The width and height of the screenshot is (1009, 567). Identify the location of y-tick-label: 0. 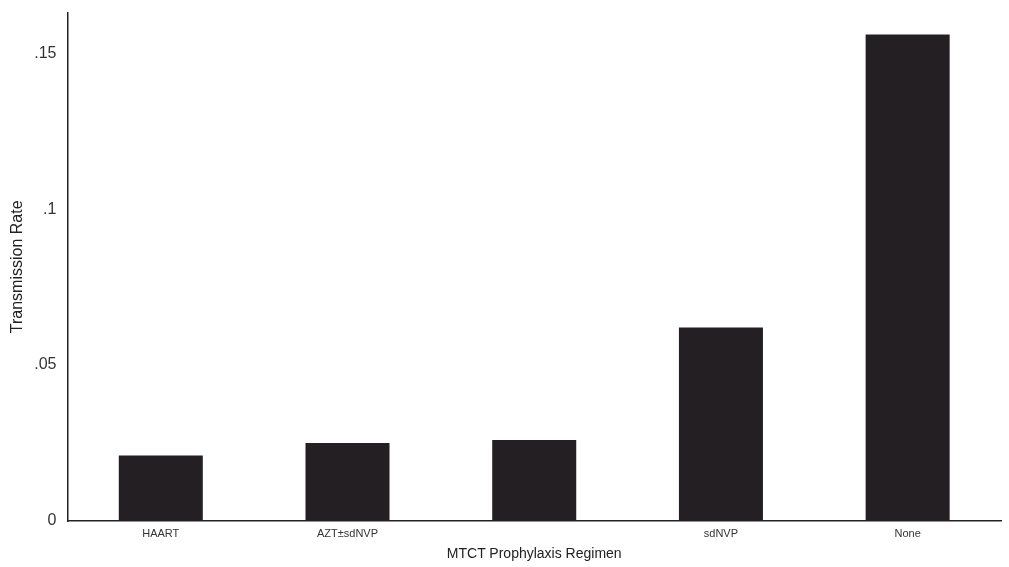
(52, 520).